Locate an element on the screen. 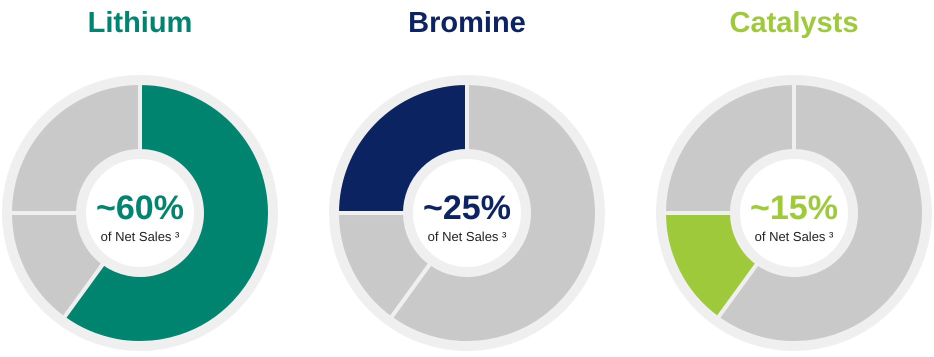 This screenshot has width=934, height=357. text: ~15% is located at coordinates (794, 208).